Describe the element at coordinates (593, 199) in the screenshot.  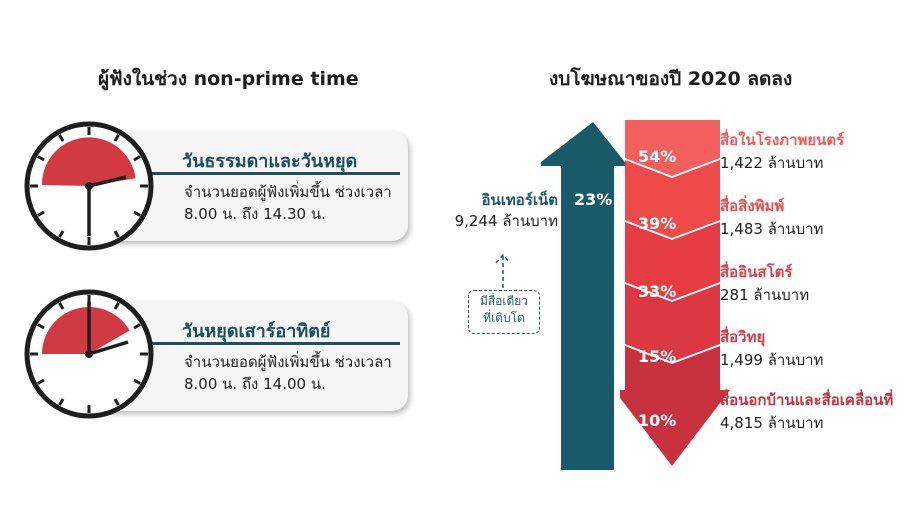
I see `internet-percent: 23%` at that location.